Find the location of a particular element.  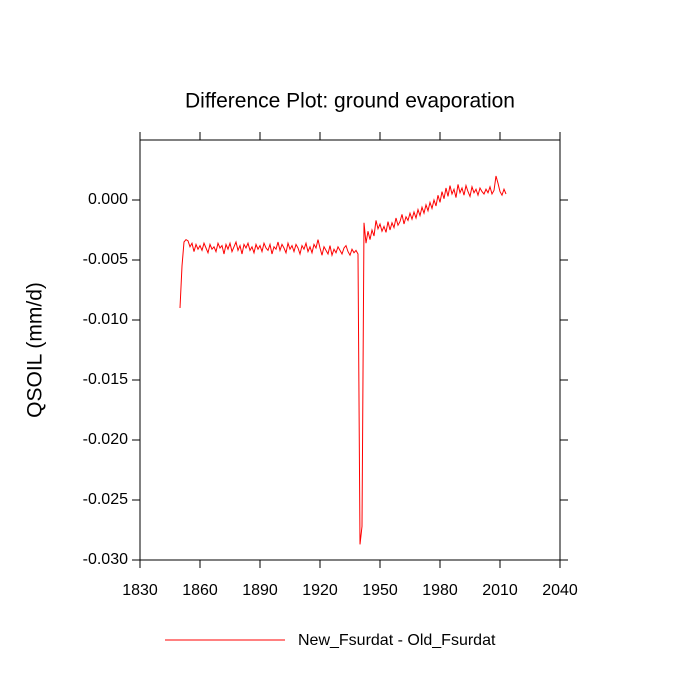

y-tick-label: -0.030 is located at coordinates (105, 559).